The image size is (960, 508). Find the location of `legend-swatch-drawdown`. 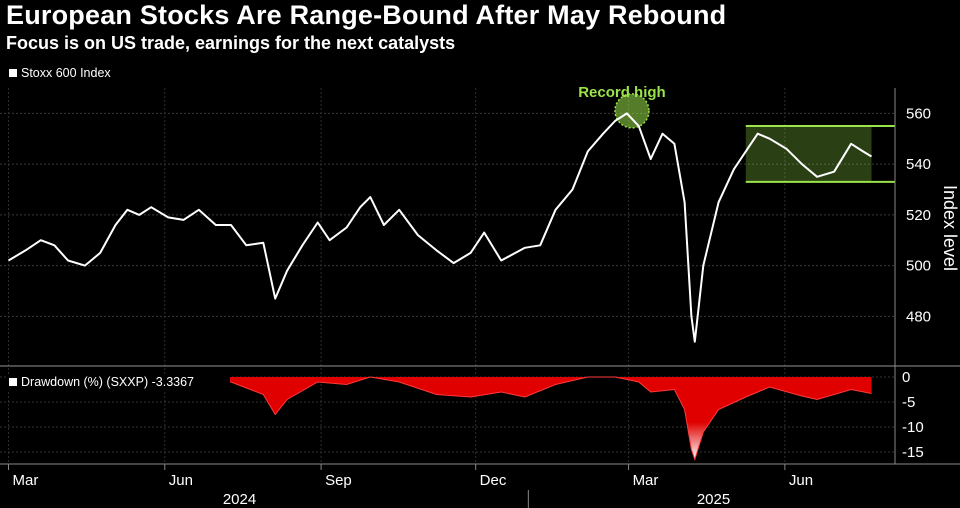

legend-swatch-drawdown is located at coordinates (13, 382).